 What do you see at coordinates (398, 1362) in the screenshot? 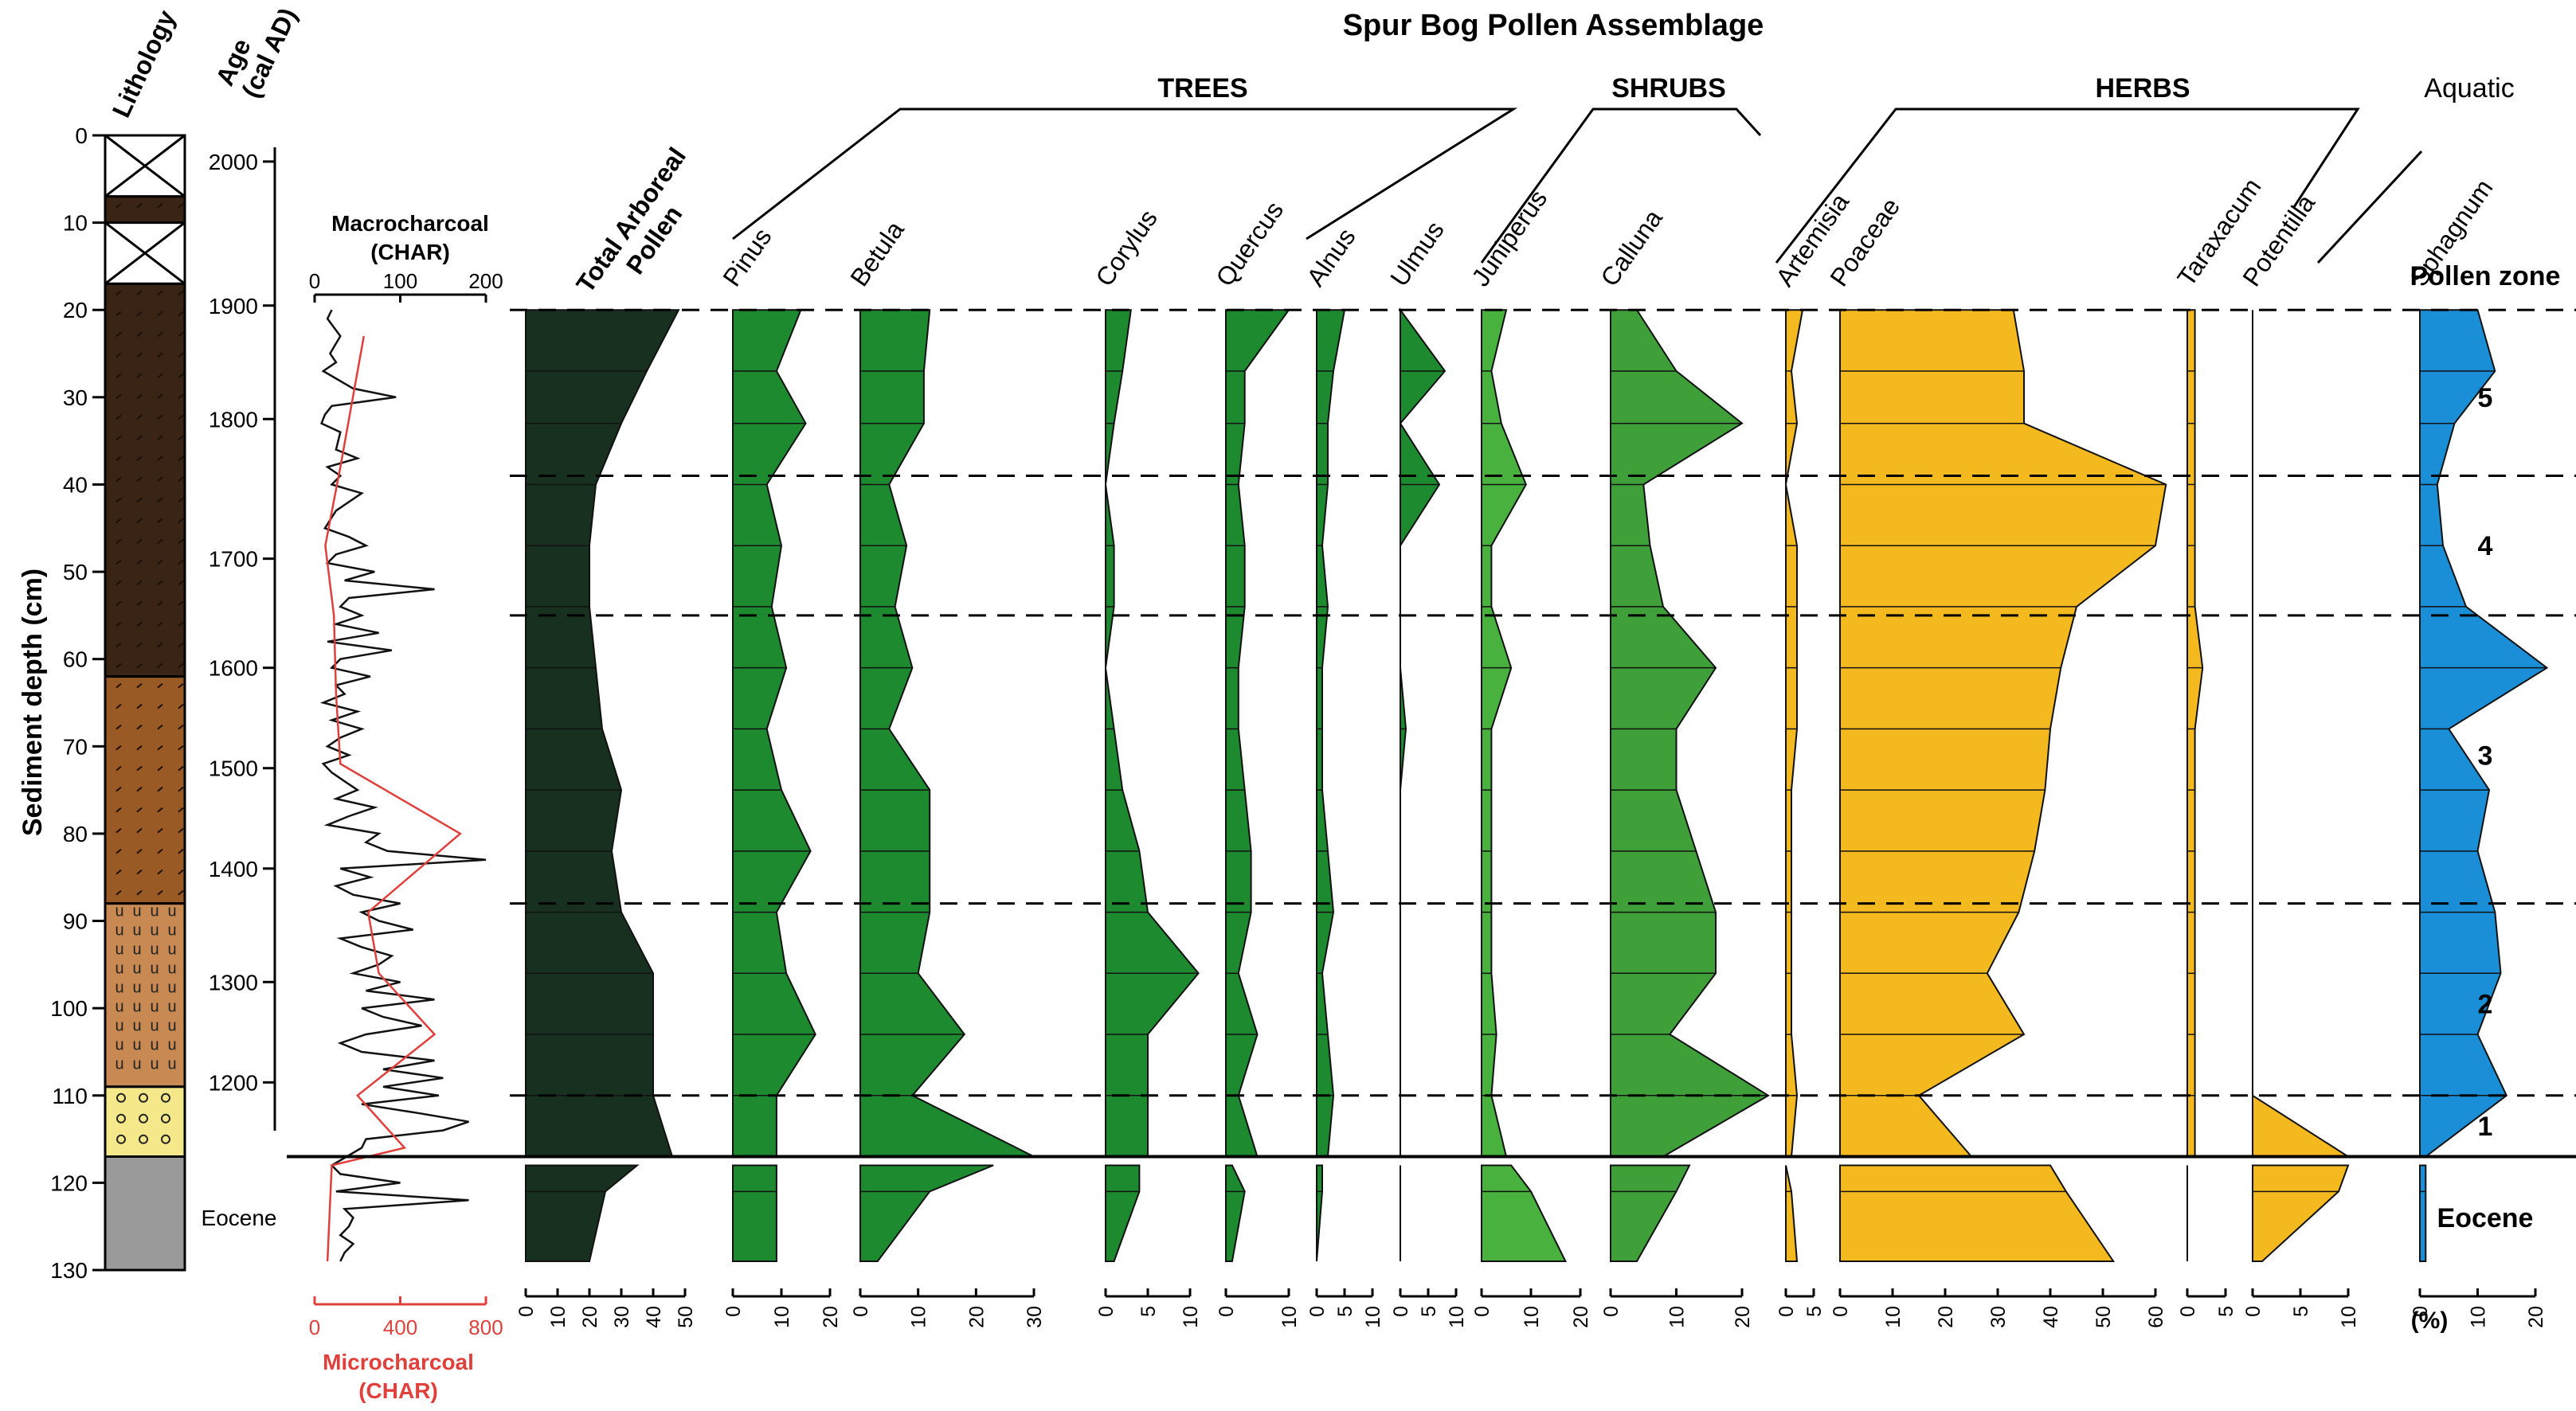
I see `microcharcoal-label: Microcharcoal` at bounding box center [398, 1362].